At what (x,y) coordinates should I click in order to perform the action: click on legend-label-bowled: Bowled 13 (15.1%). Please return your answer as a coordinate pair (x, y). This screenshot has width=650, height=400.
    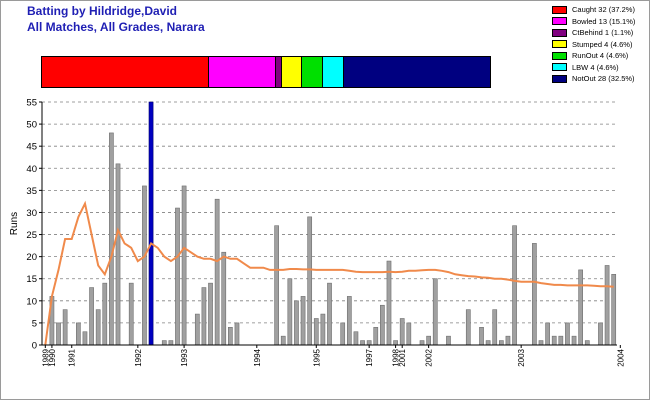
    Looking at the image, I should click on (604, 21).